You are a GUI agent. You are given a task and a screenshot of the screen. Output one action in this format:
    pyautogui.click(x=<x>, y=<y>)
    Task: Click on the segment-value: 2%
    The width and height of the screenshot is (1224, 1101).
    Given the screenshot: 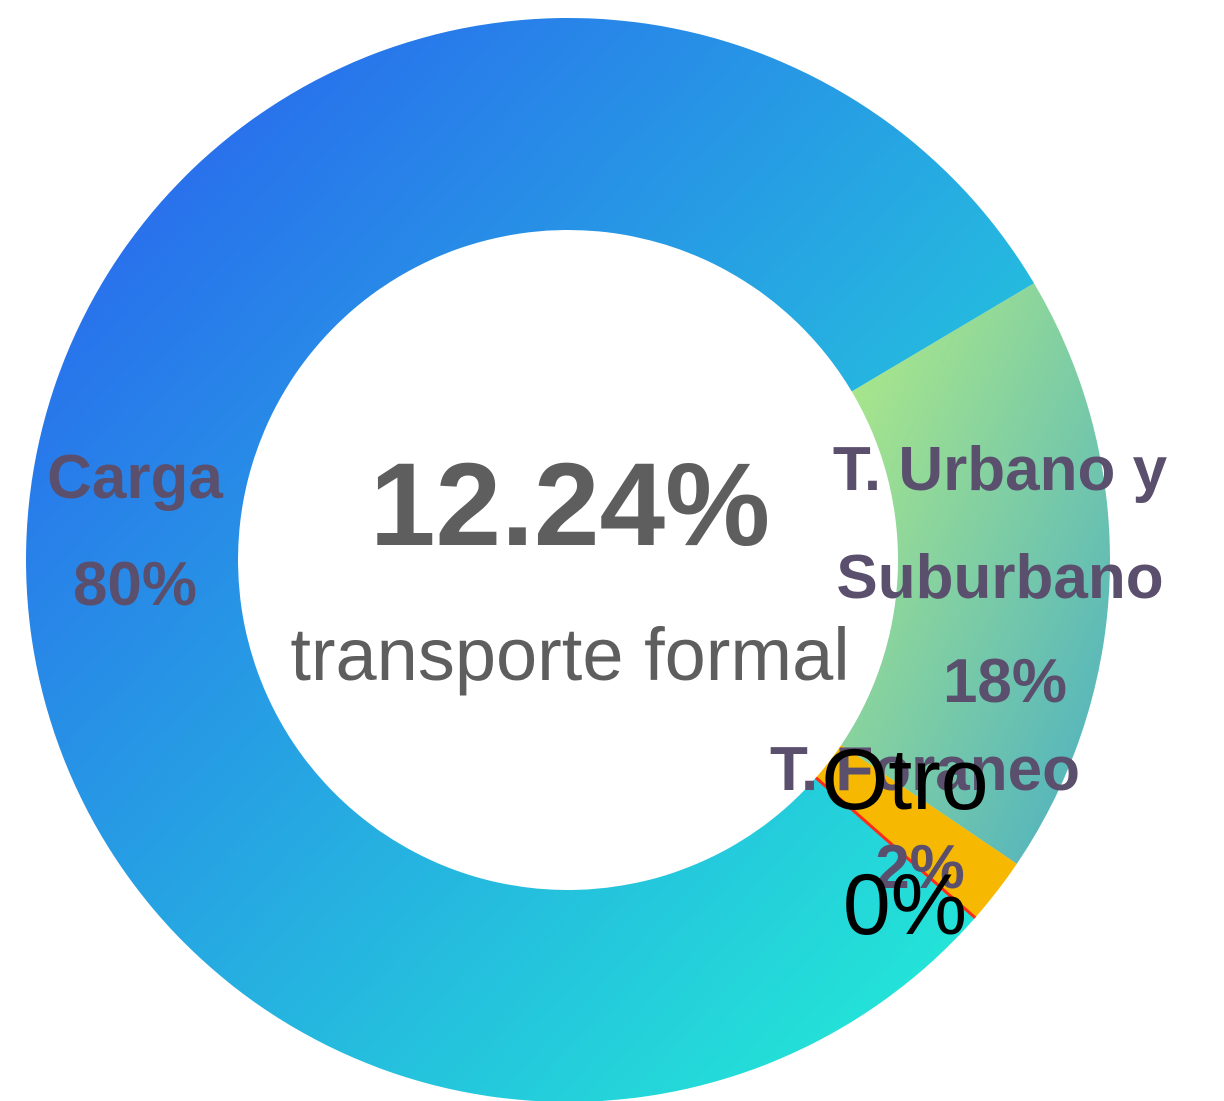 What is the action you would take?
    pyautogui.click(x=920, y=867)
    